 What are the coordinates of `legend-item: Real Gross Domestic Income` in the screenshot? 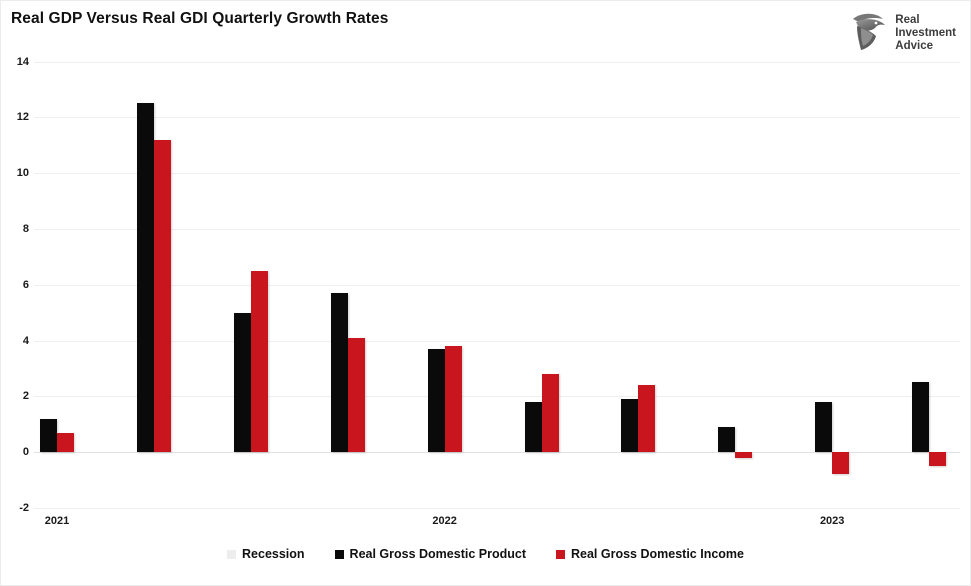 It's located at (650, 554).